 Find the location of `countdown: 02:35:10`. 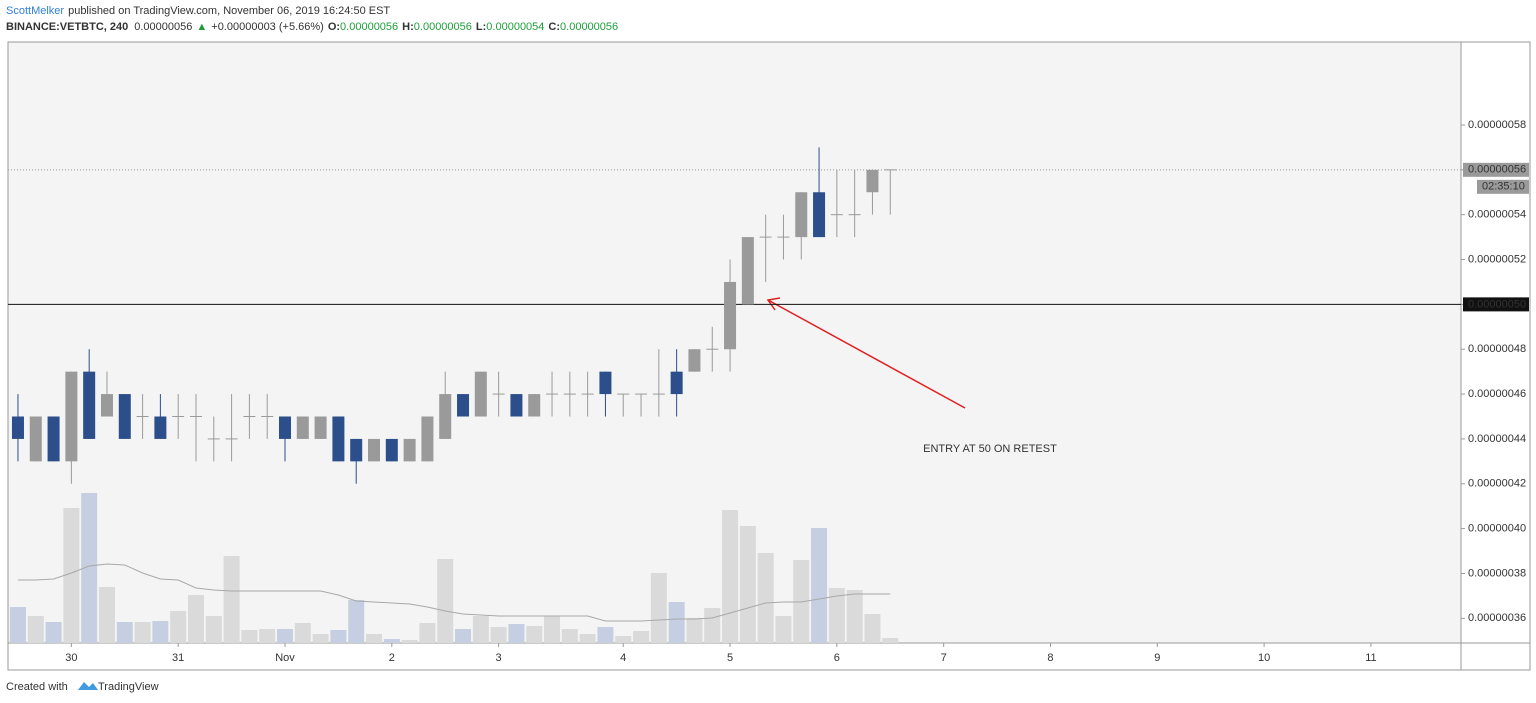

countdown: 02:35:10 is located at coordinates (1503, 187).